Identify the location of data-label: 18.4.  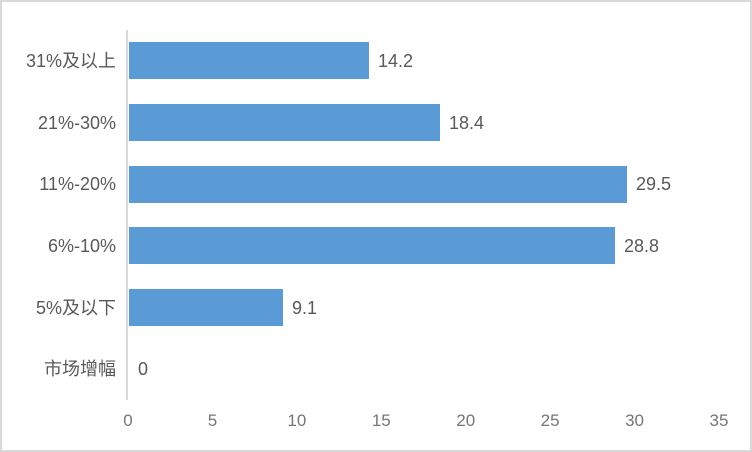
(467, 122).